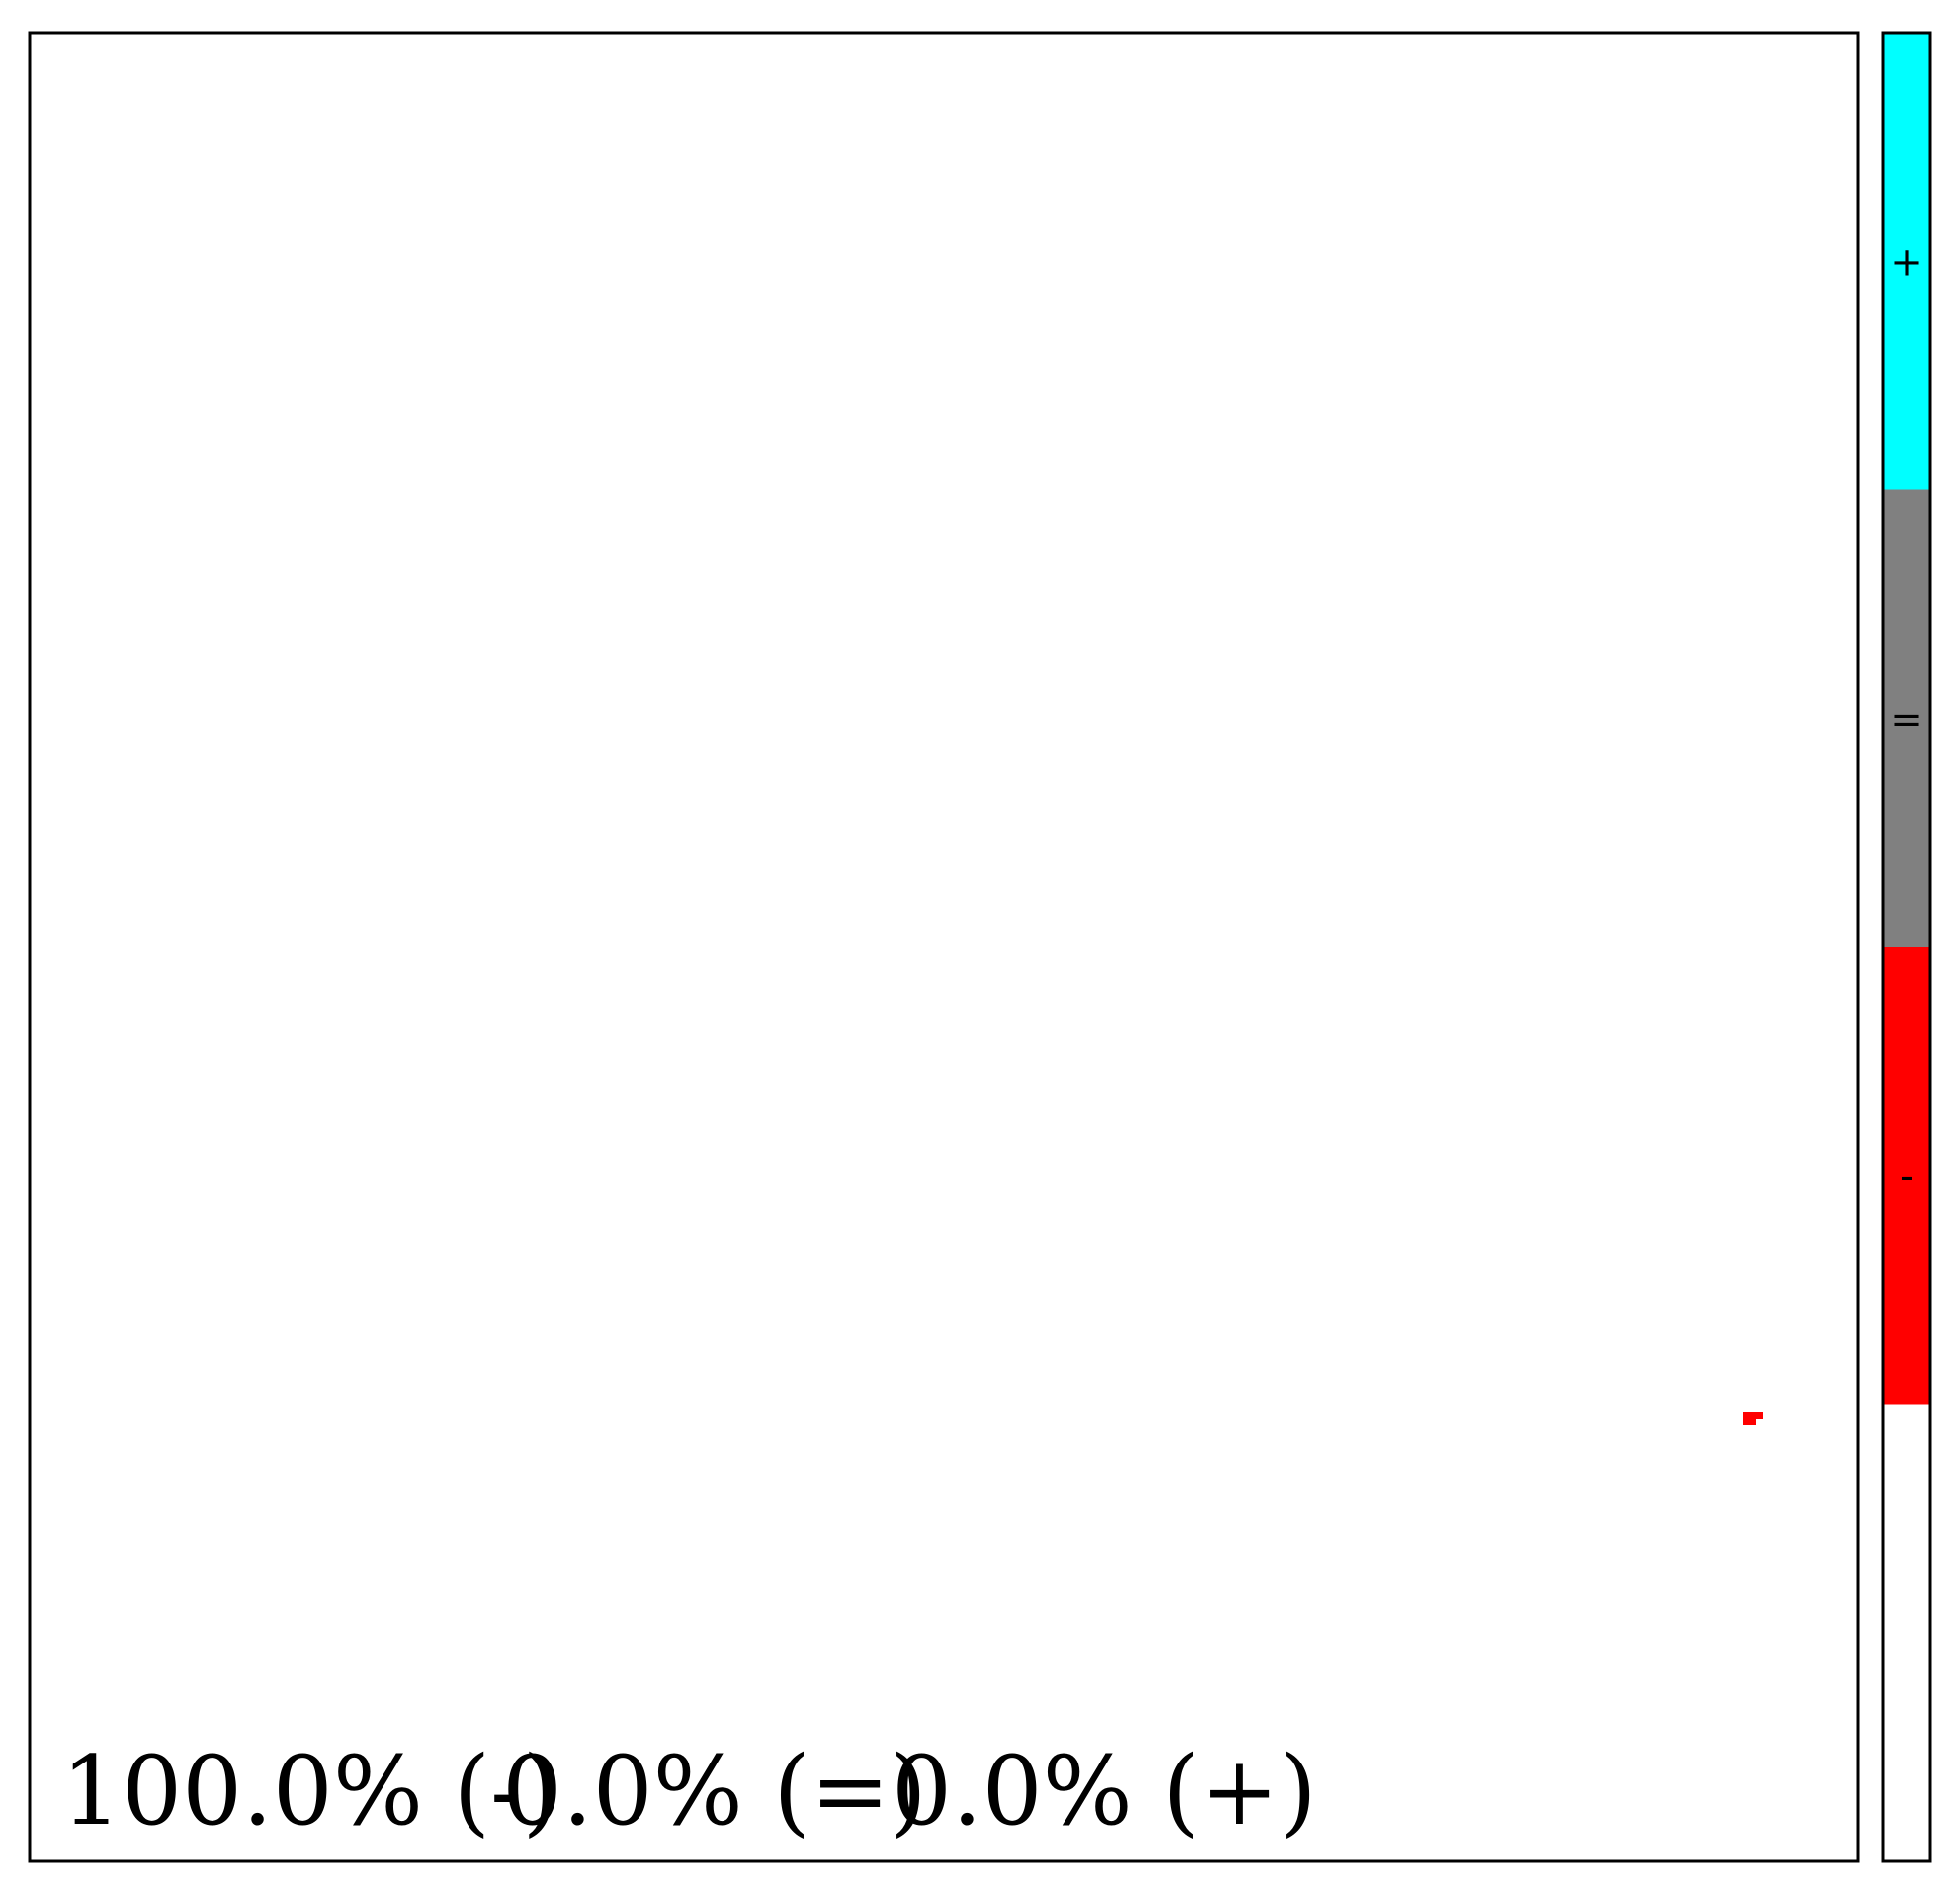 The image size is (1960, 1892). Describe the element at coordinates (1104, 1792) in the screenshot. I see `summary-pos: 0.0% (+)` at that location.